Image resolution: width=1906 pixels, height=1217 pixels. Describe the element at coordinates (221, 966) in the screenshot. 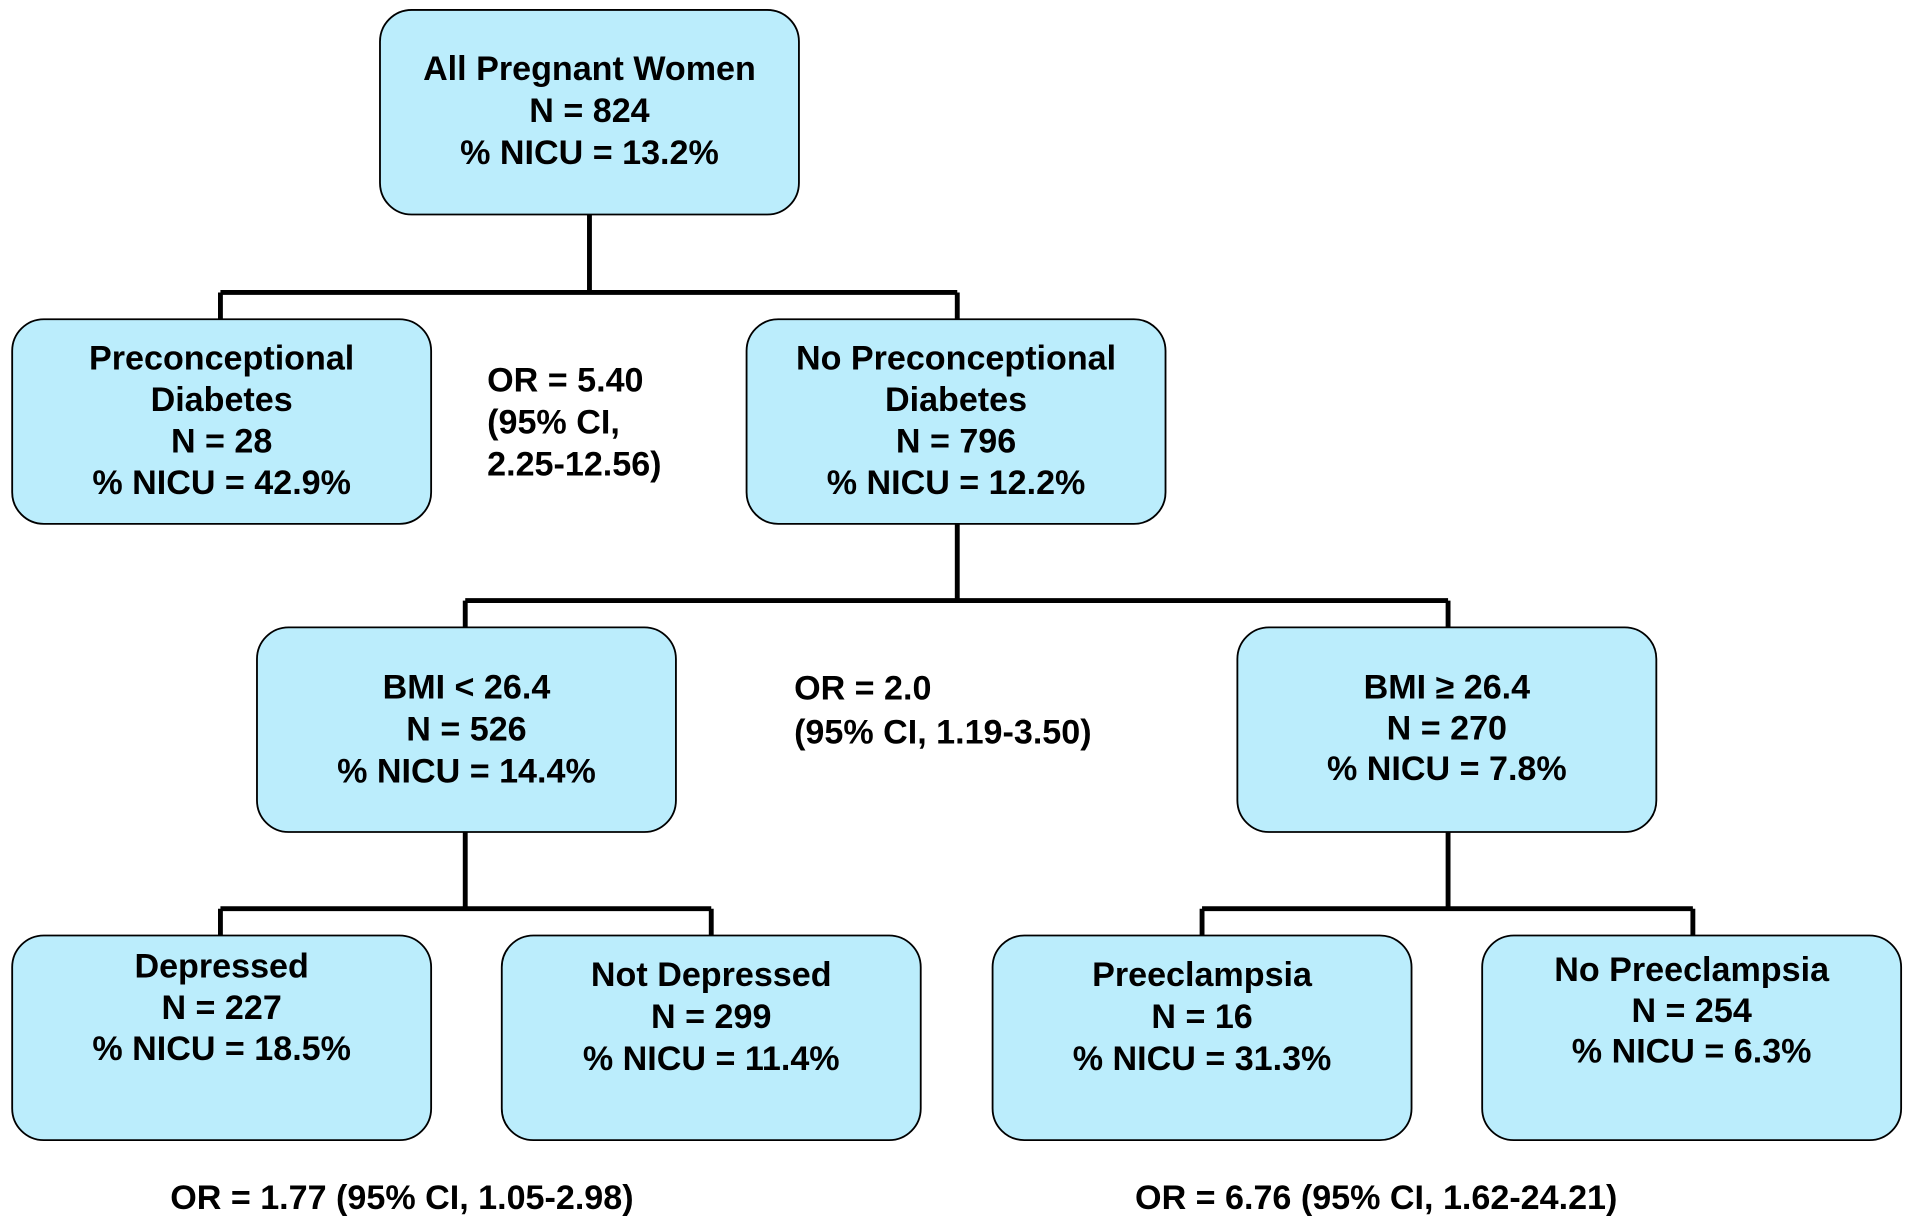

I see `node-label: Depressed` at that location.